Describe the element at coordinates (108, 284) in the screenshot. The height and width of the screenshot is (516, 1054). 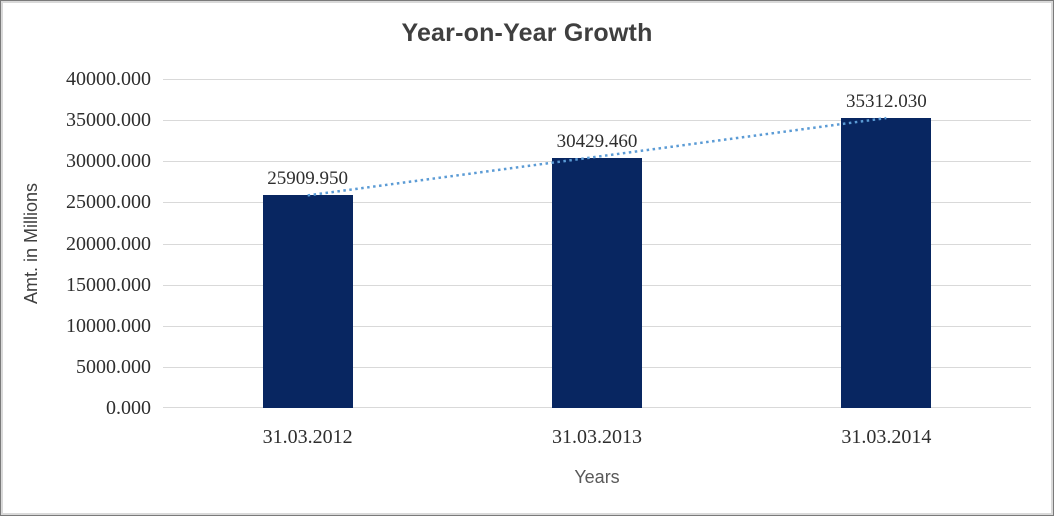
I see `y-tick-label: 15000.000` at that location.